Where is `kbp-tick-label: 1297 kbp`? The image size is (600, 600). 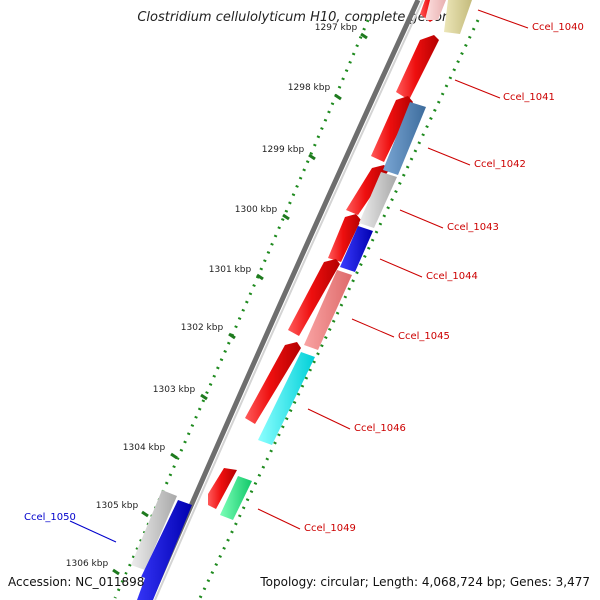
kbp-tick-label: 1297 kbp is located at coordinates (336, 28).